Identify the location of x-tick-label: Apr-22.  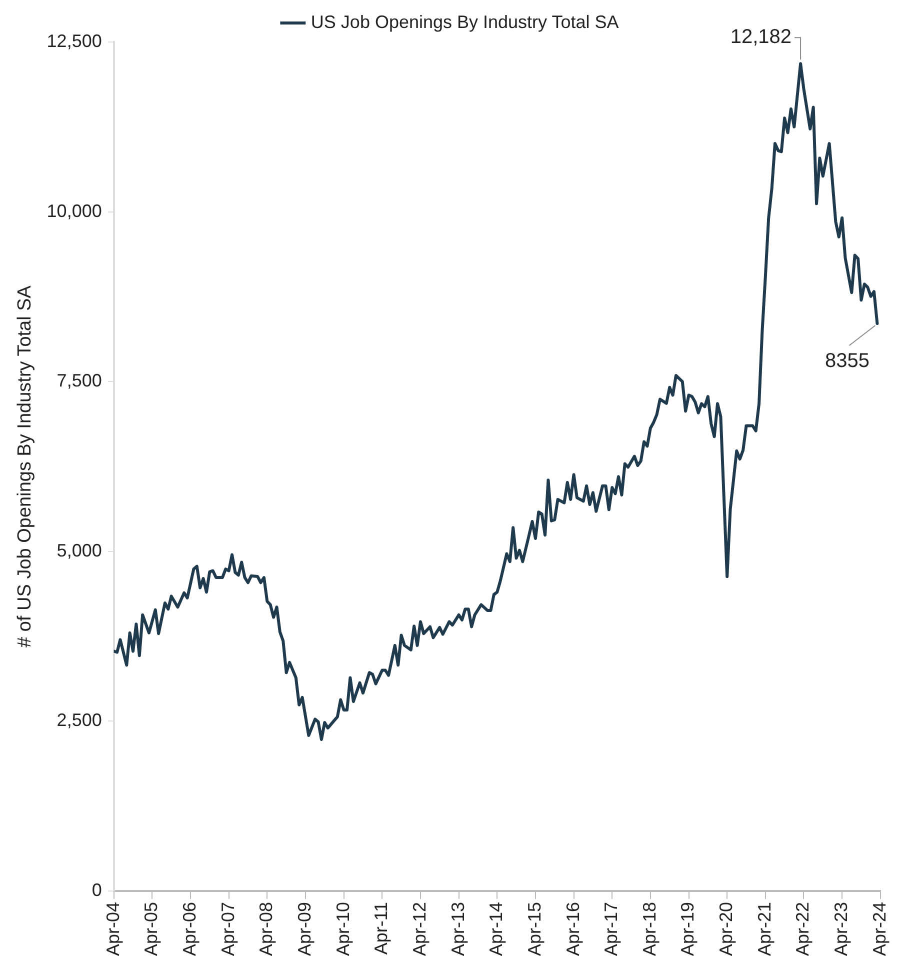
(802, 929).